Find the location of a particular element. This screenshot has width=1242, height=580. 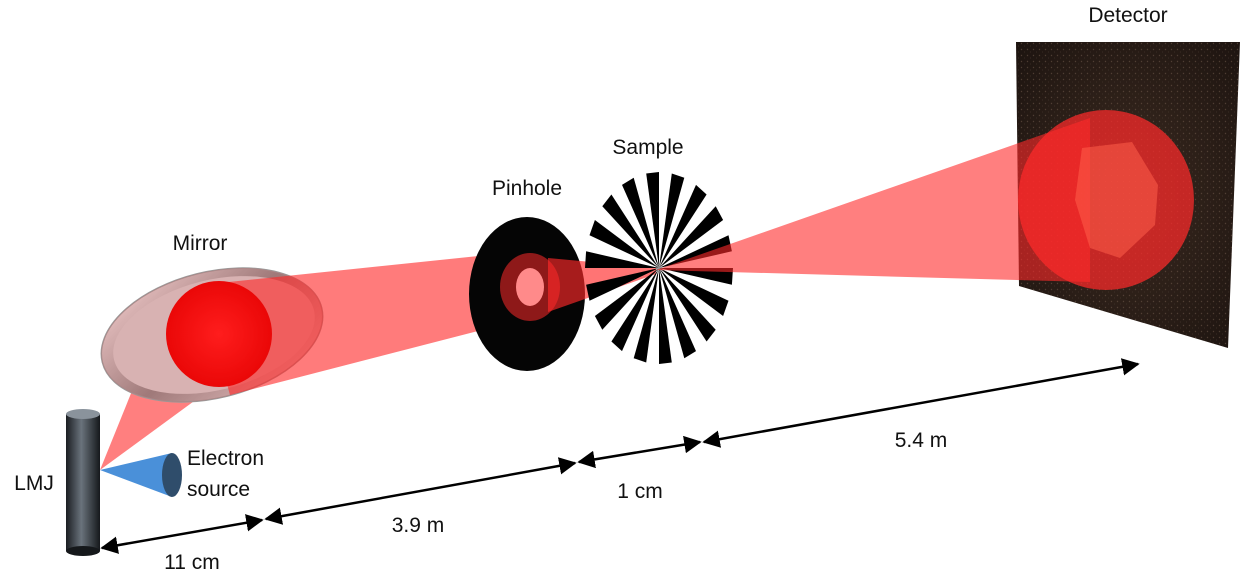

lmj-cylinder-body is located at coordinates (83, 482).